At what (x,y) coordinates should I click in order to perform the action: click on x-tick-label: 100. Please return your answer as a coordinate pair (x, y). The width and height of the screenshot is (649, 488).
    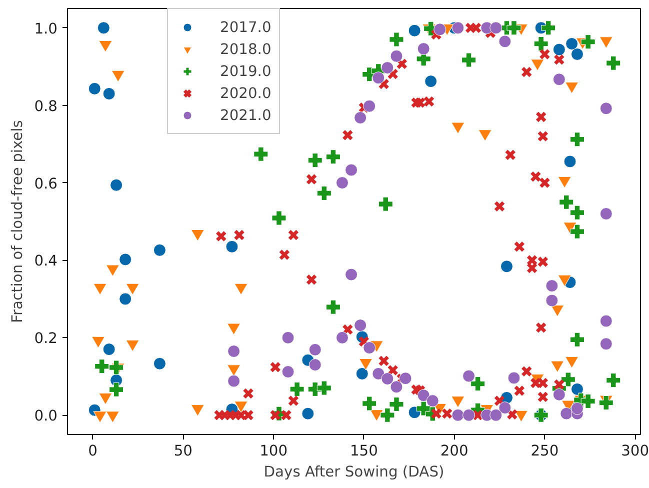
    Looking at the image, I should click on (274, 451).